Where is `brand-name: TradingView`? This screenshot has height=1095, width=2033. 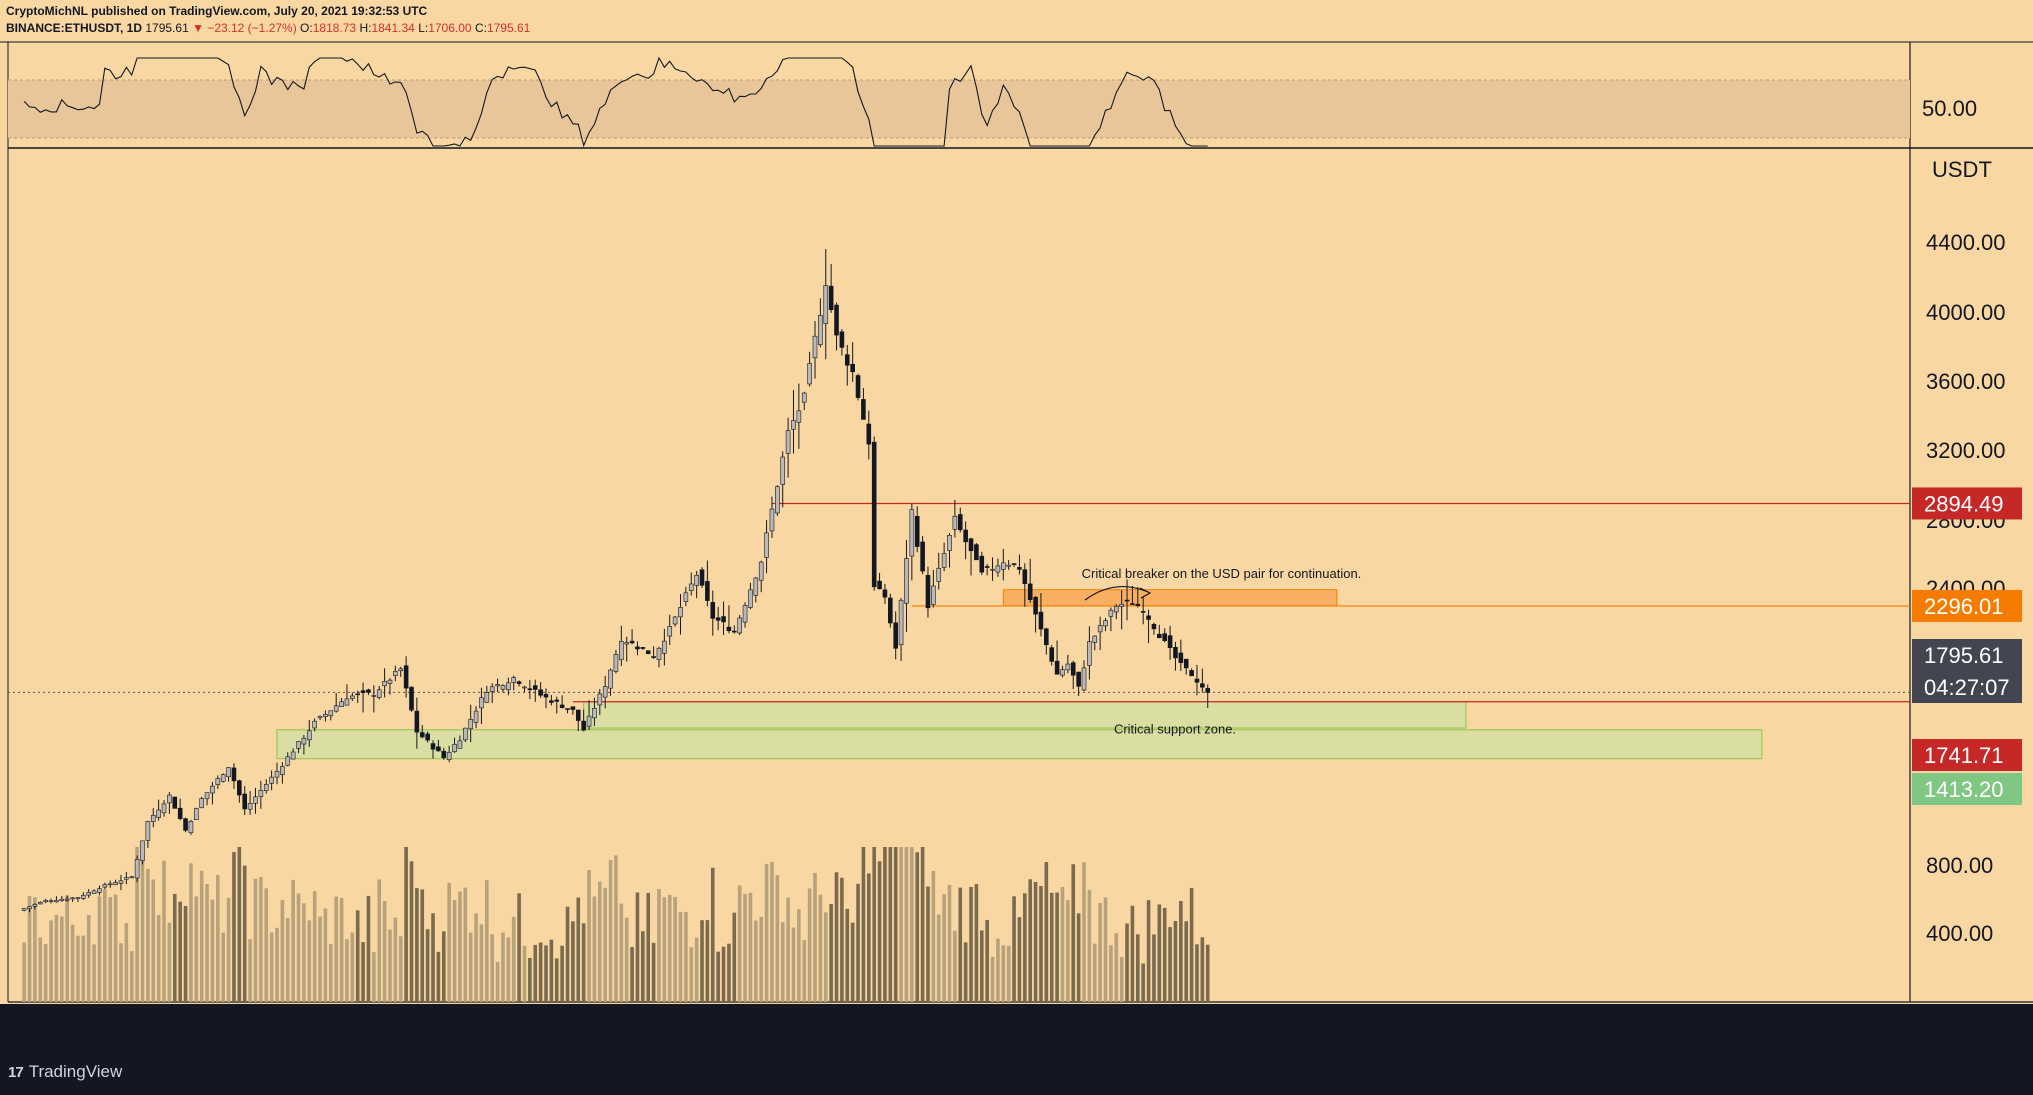
brand-name: TradingView is located at coordinates (75, 1071).